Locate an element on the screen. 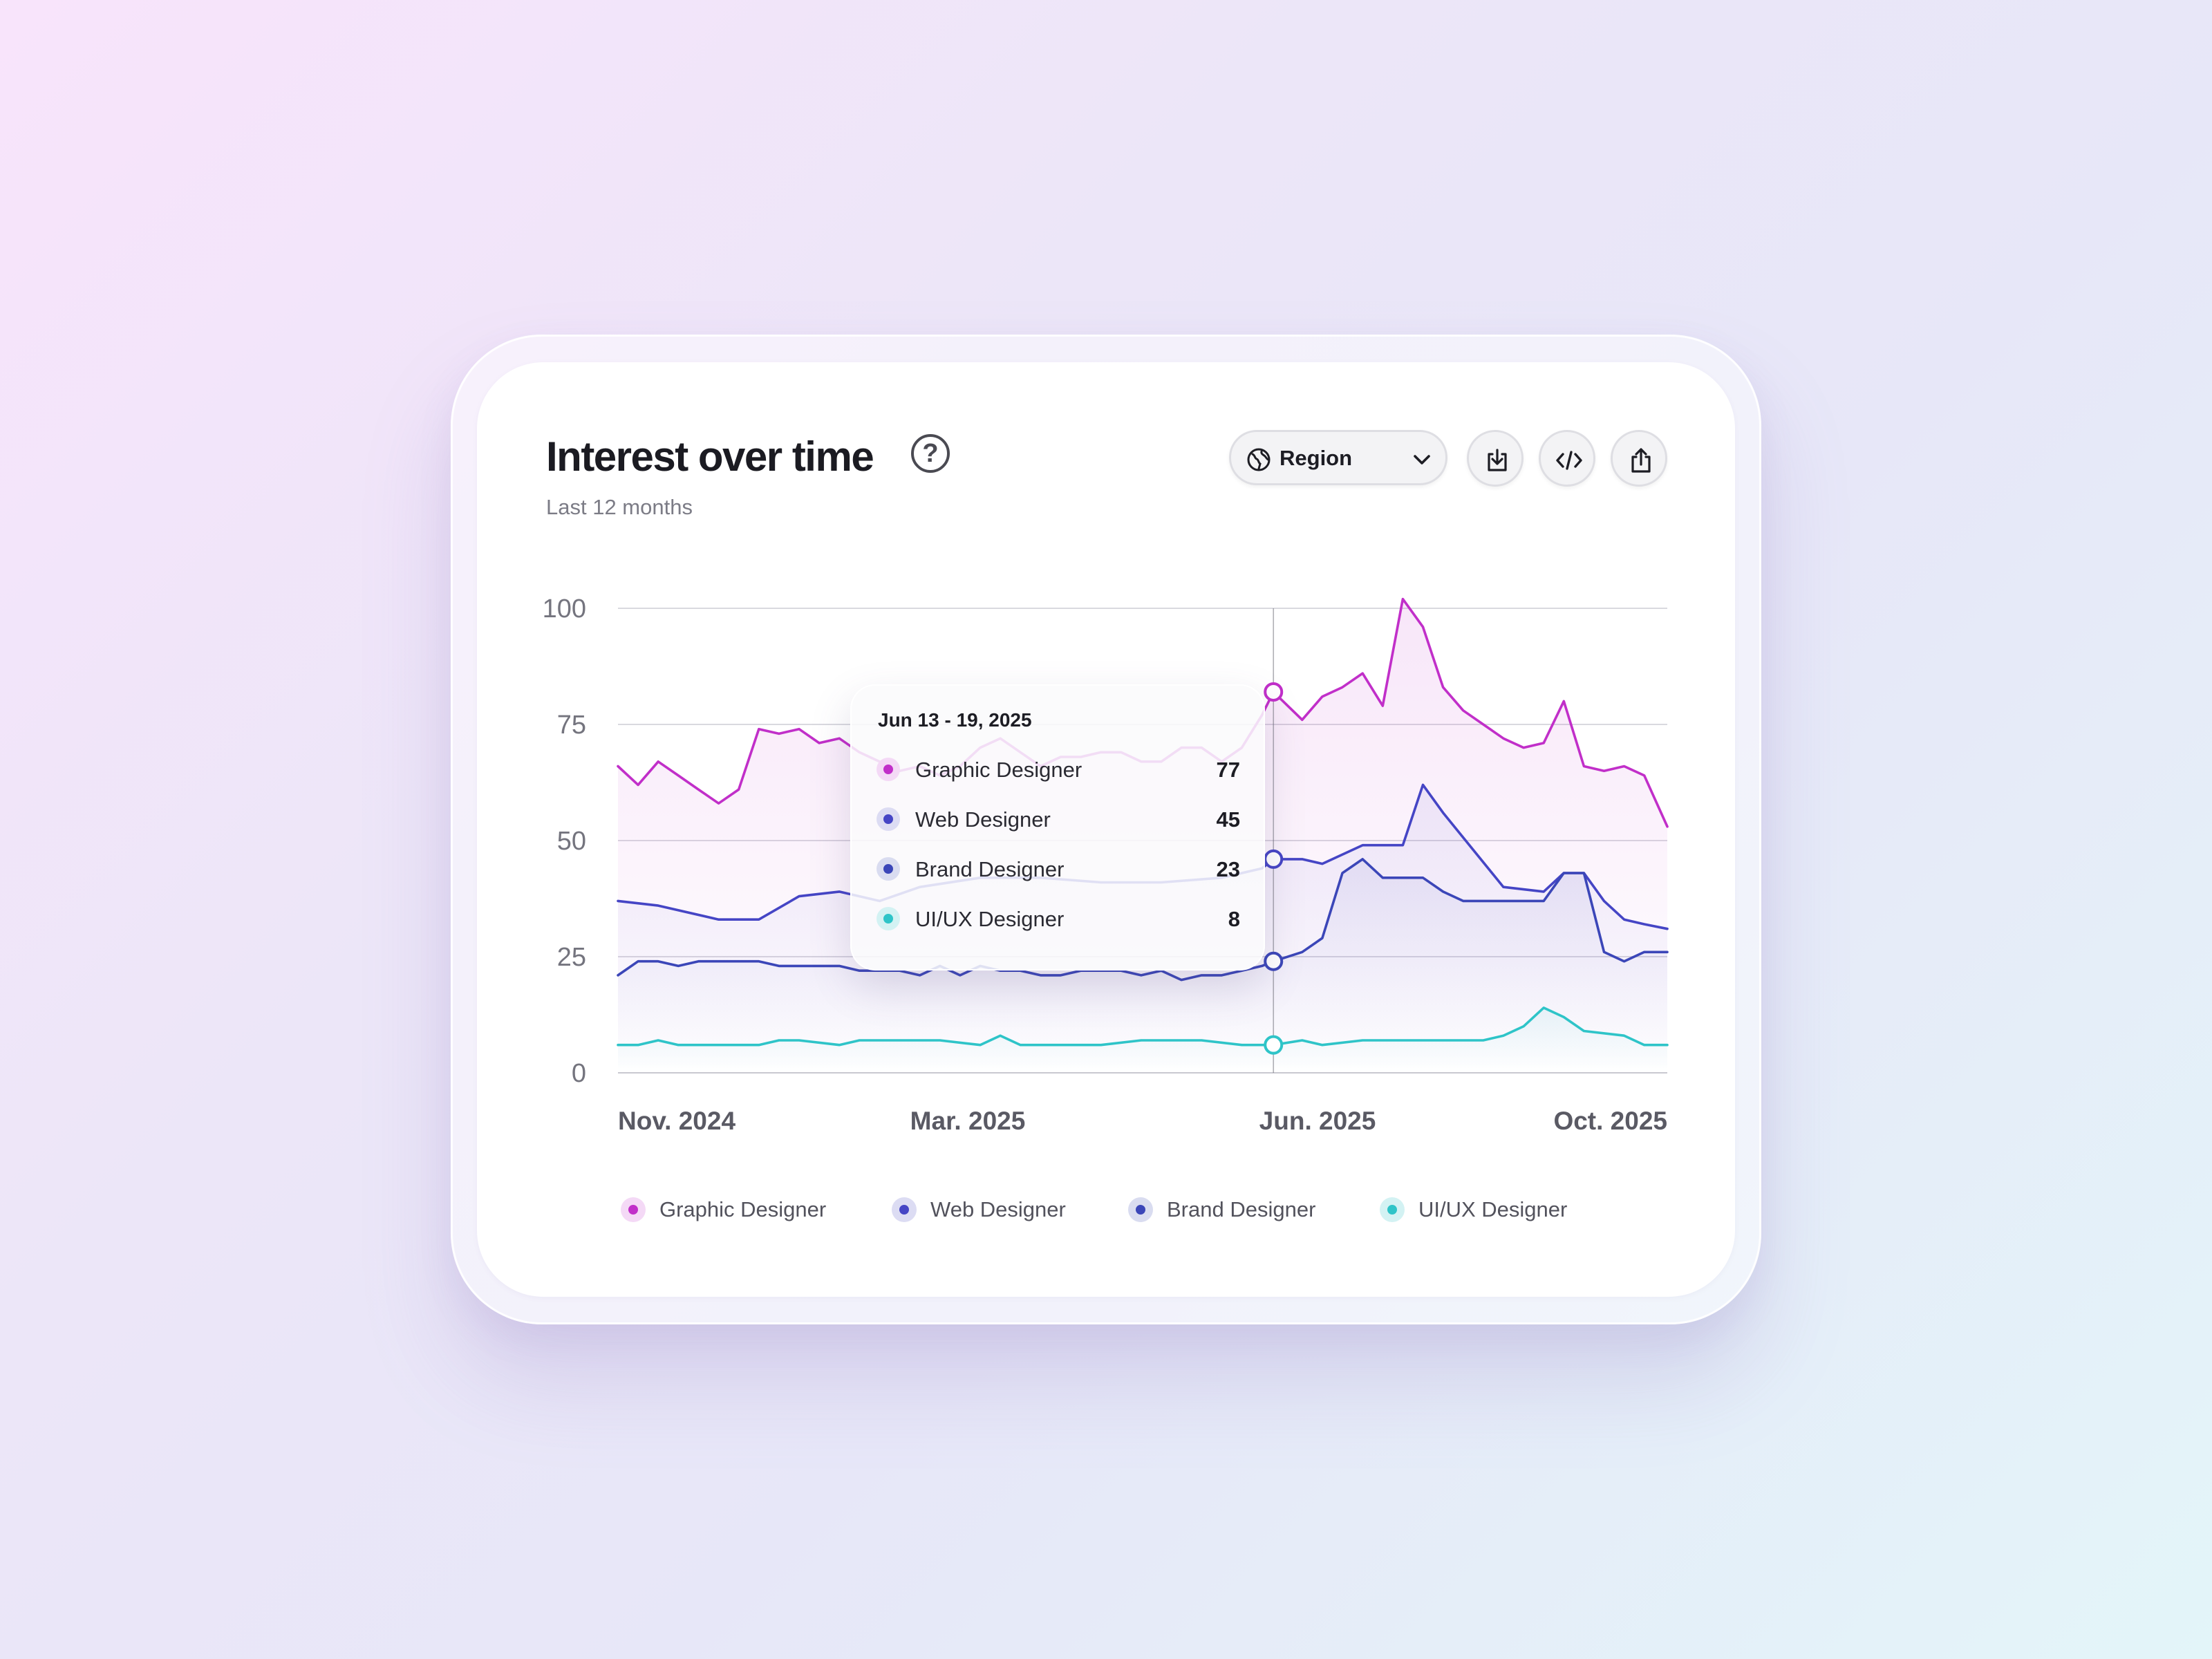 The width and height of the screenshot is (2212, 1659). region-label: Region is located at coordinates (1316, 458).